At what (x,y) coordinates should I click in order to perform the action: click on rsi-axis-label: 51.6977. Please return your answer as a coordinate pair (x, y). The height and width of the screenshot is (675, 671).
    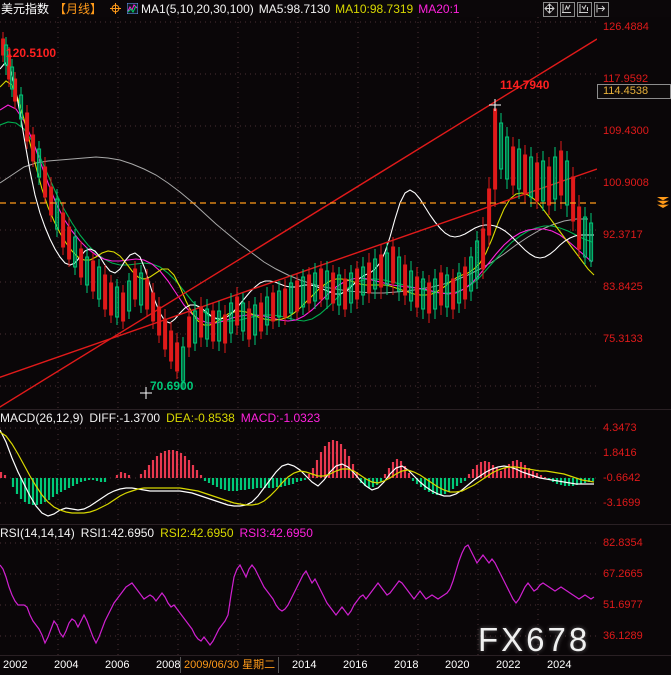
    Looking at the image, I should click on (623, 605).